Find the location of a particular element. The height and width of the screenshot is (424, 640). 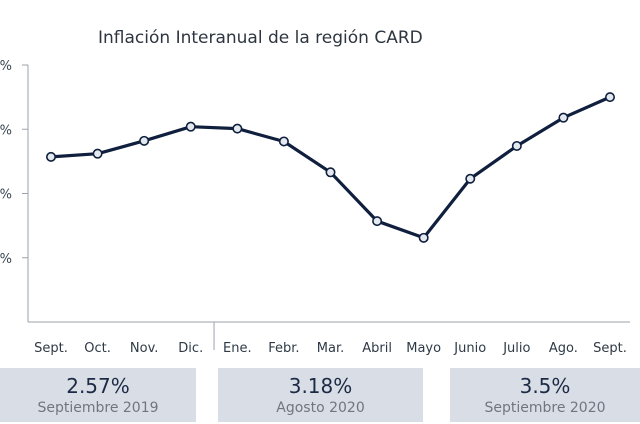

x-tick-label: Oct. is located at coordinates (97, 348).